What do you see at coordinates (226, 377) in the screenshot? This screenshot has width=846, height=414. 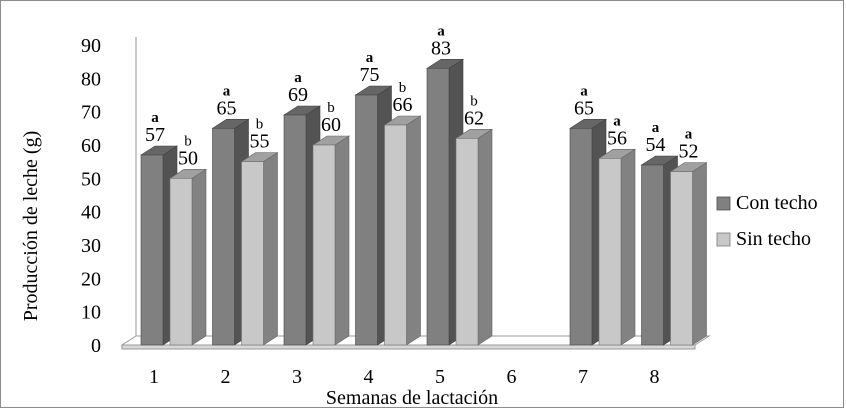 I see `x-tick-label: 2` at bounding box center [226, 377].